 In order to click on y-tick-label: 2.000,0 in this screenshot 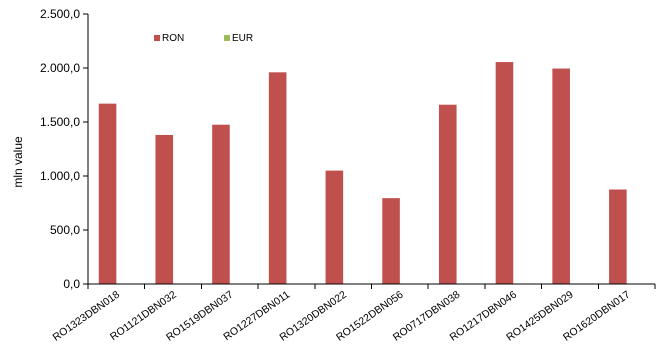, I will do `click(60, 68)`.